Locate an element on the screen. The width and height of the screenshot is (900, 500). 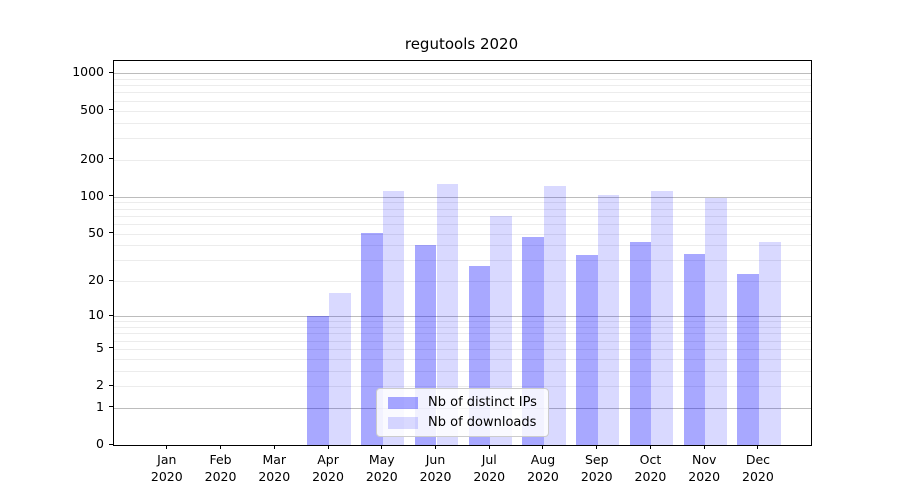
x-tick-label: Jul 2020 is located at coordinates (489, 468).